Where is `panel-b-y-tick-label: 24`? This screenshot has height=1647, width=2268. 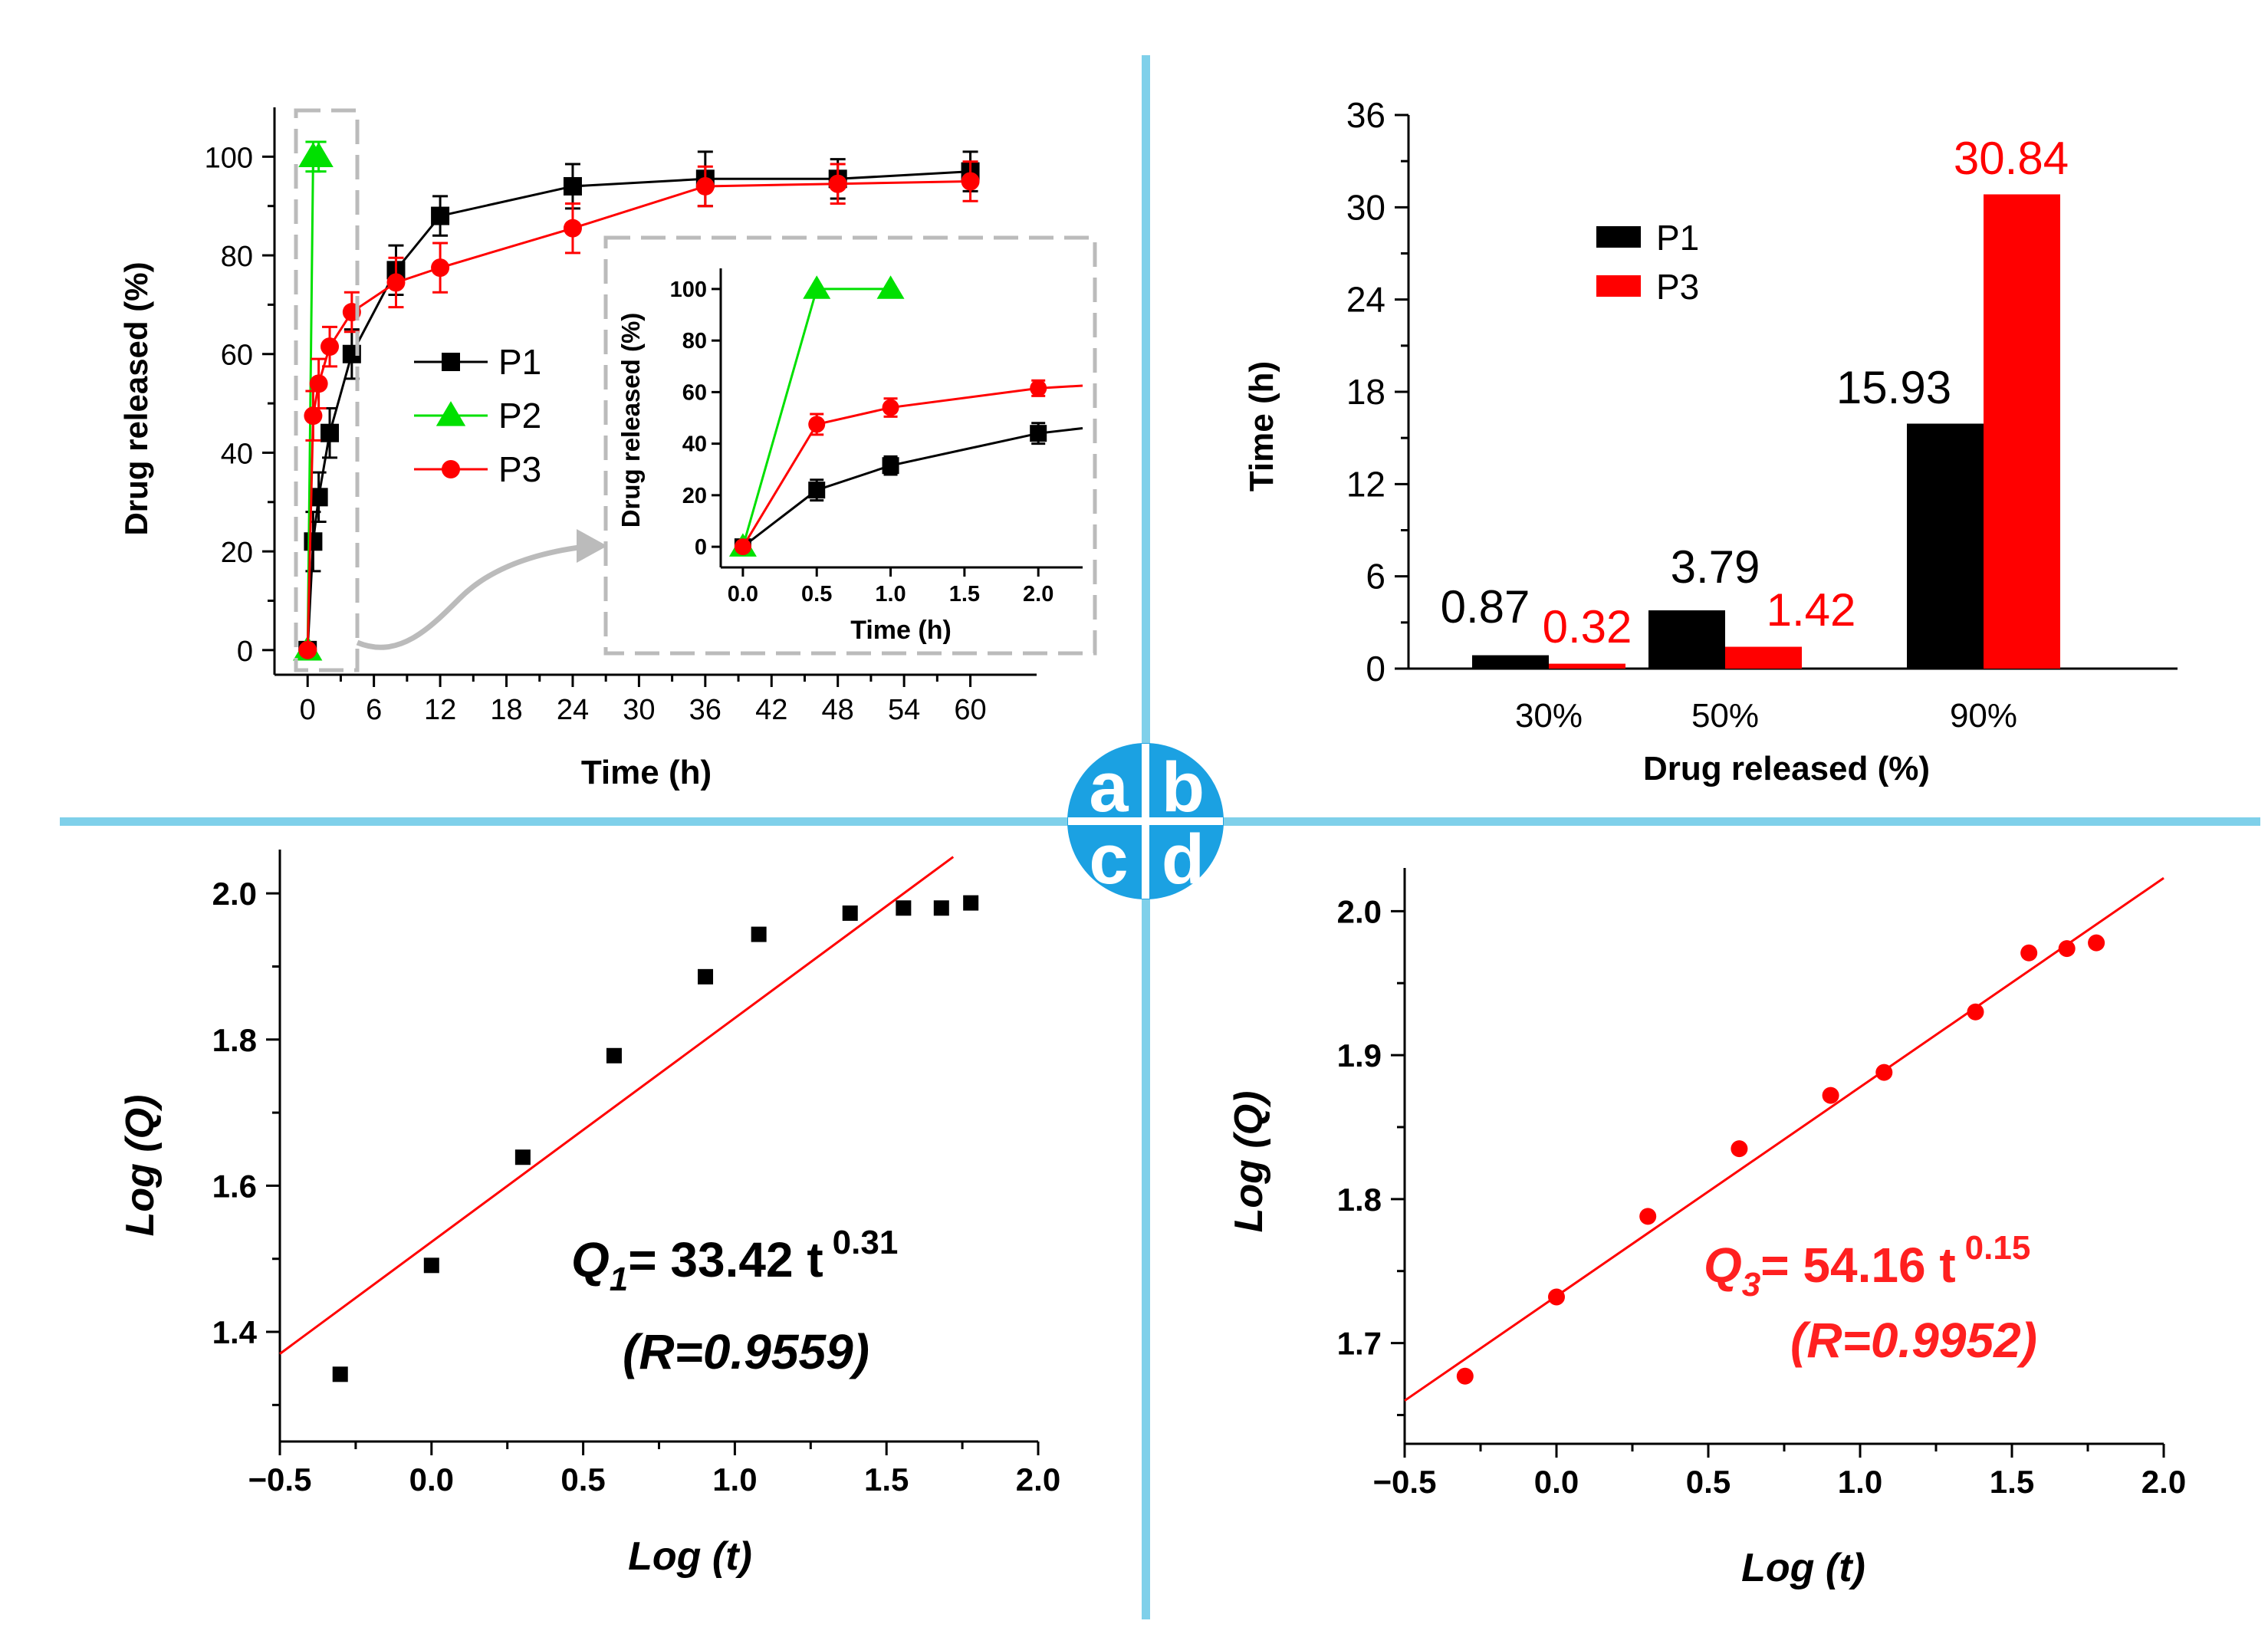 panel-b-y-tick-label: 24 is located at coordinates (1365, 300).